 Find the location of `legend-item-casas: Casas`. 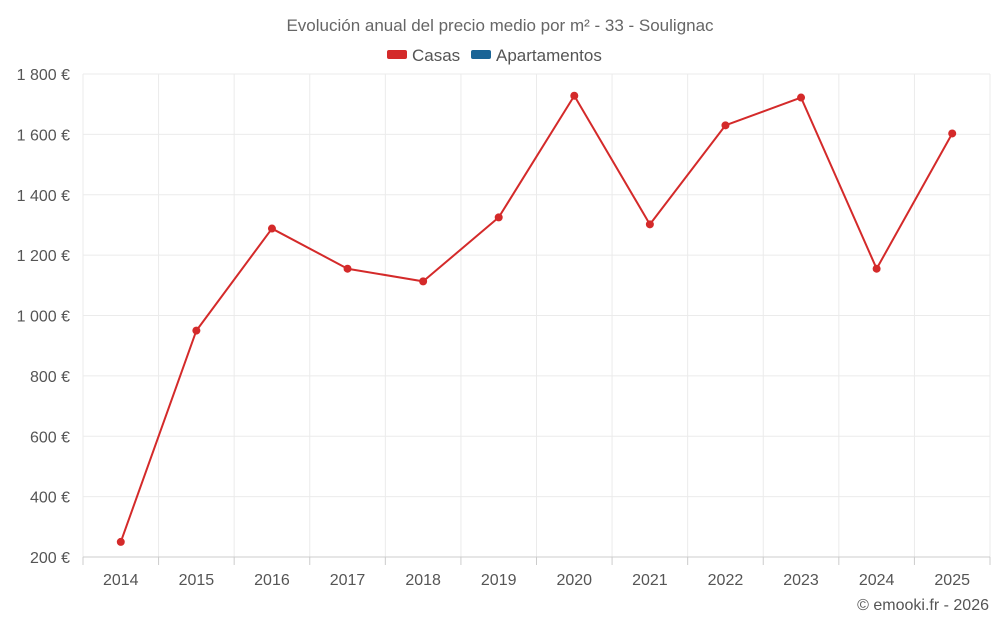

legend-item-casas: Casas is located at coordinates (423, 55).